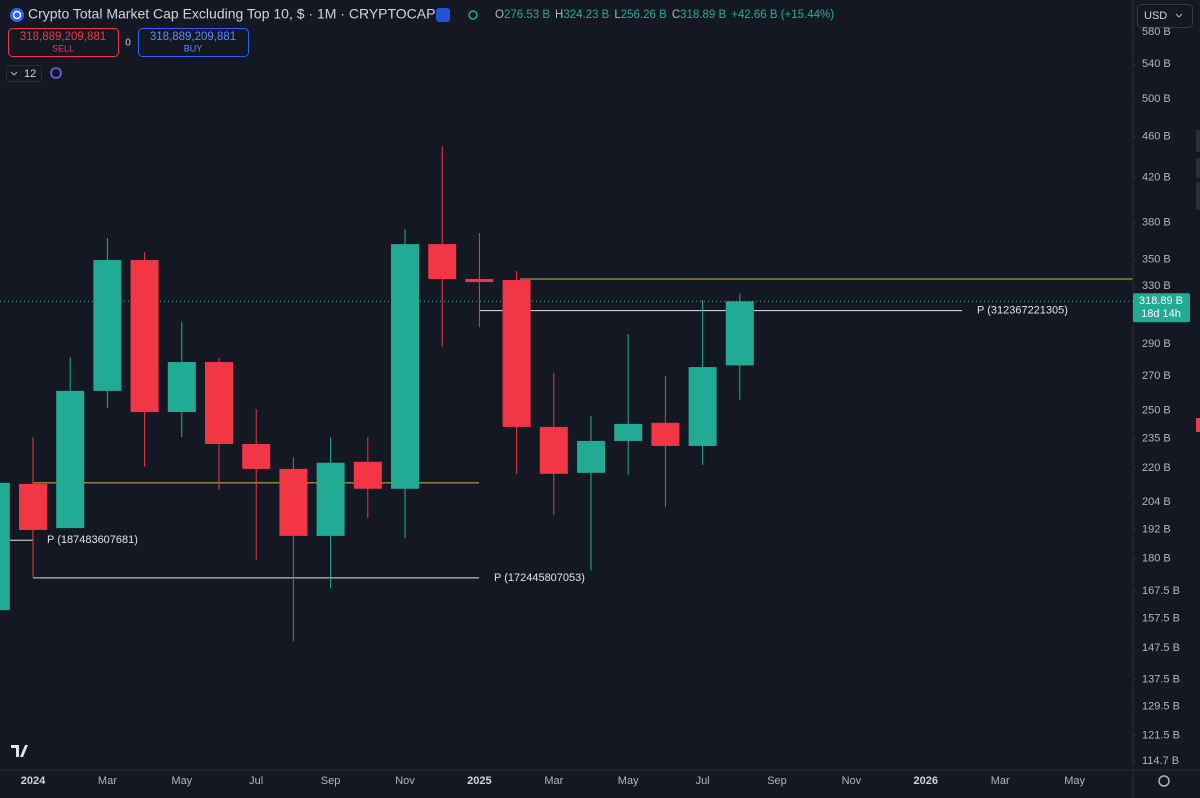 Image resolution: width=1200 pixels, height=798 pixels. Describe the element at coordinates (1161, 680) in the screenshot. I see `y-tick-label: 137.5 B` at that location.